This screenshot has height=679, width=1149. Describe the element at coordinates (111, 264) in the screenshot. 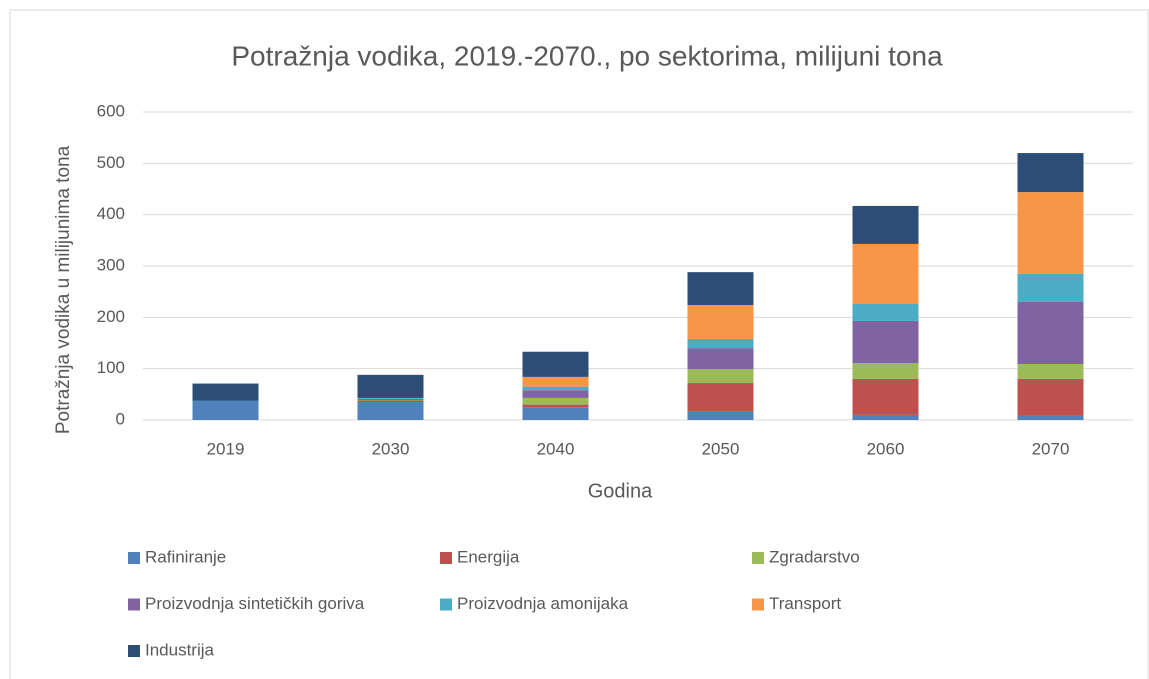

I see `y-tick-label: 300` at that location.